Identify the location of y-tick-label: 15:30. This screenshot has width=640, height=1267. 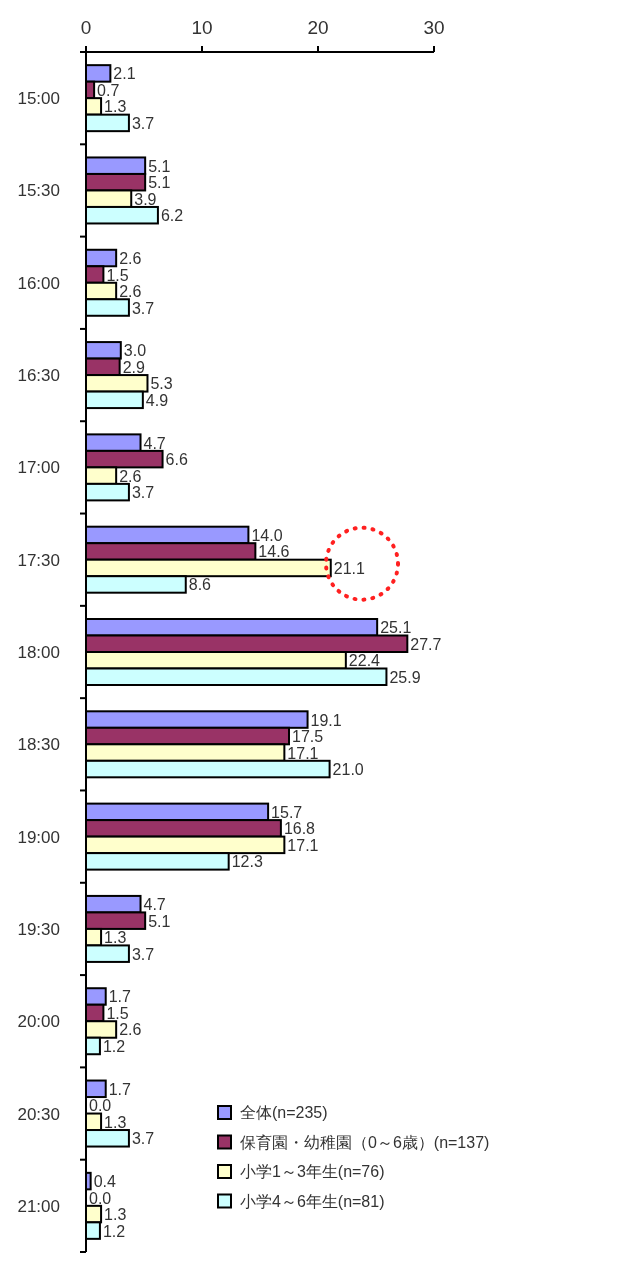
(38, 191).